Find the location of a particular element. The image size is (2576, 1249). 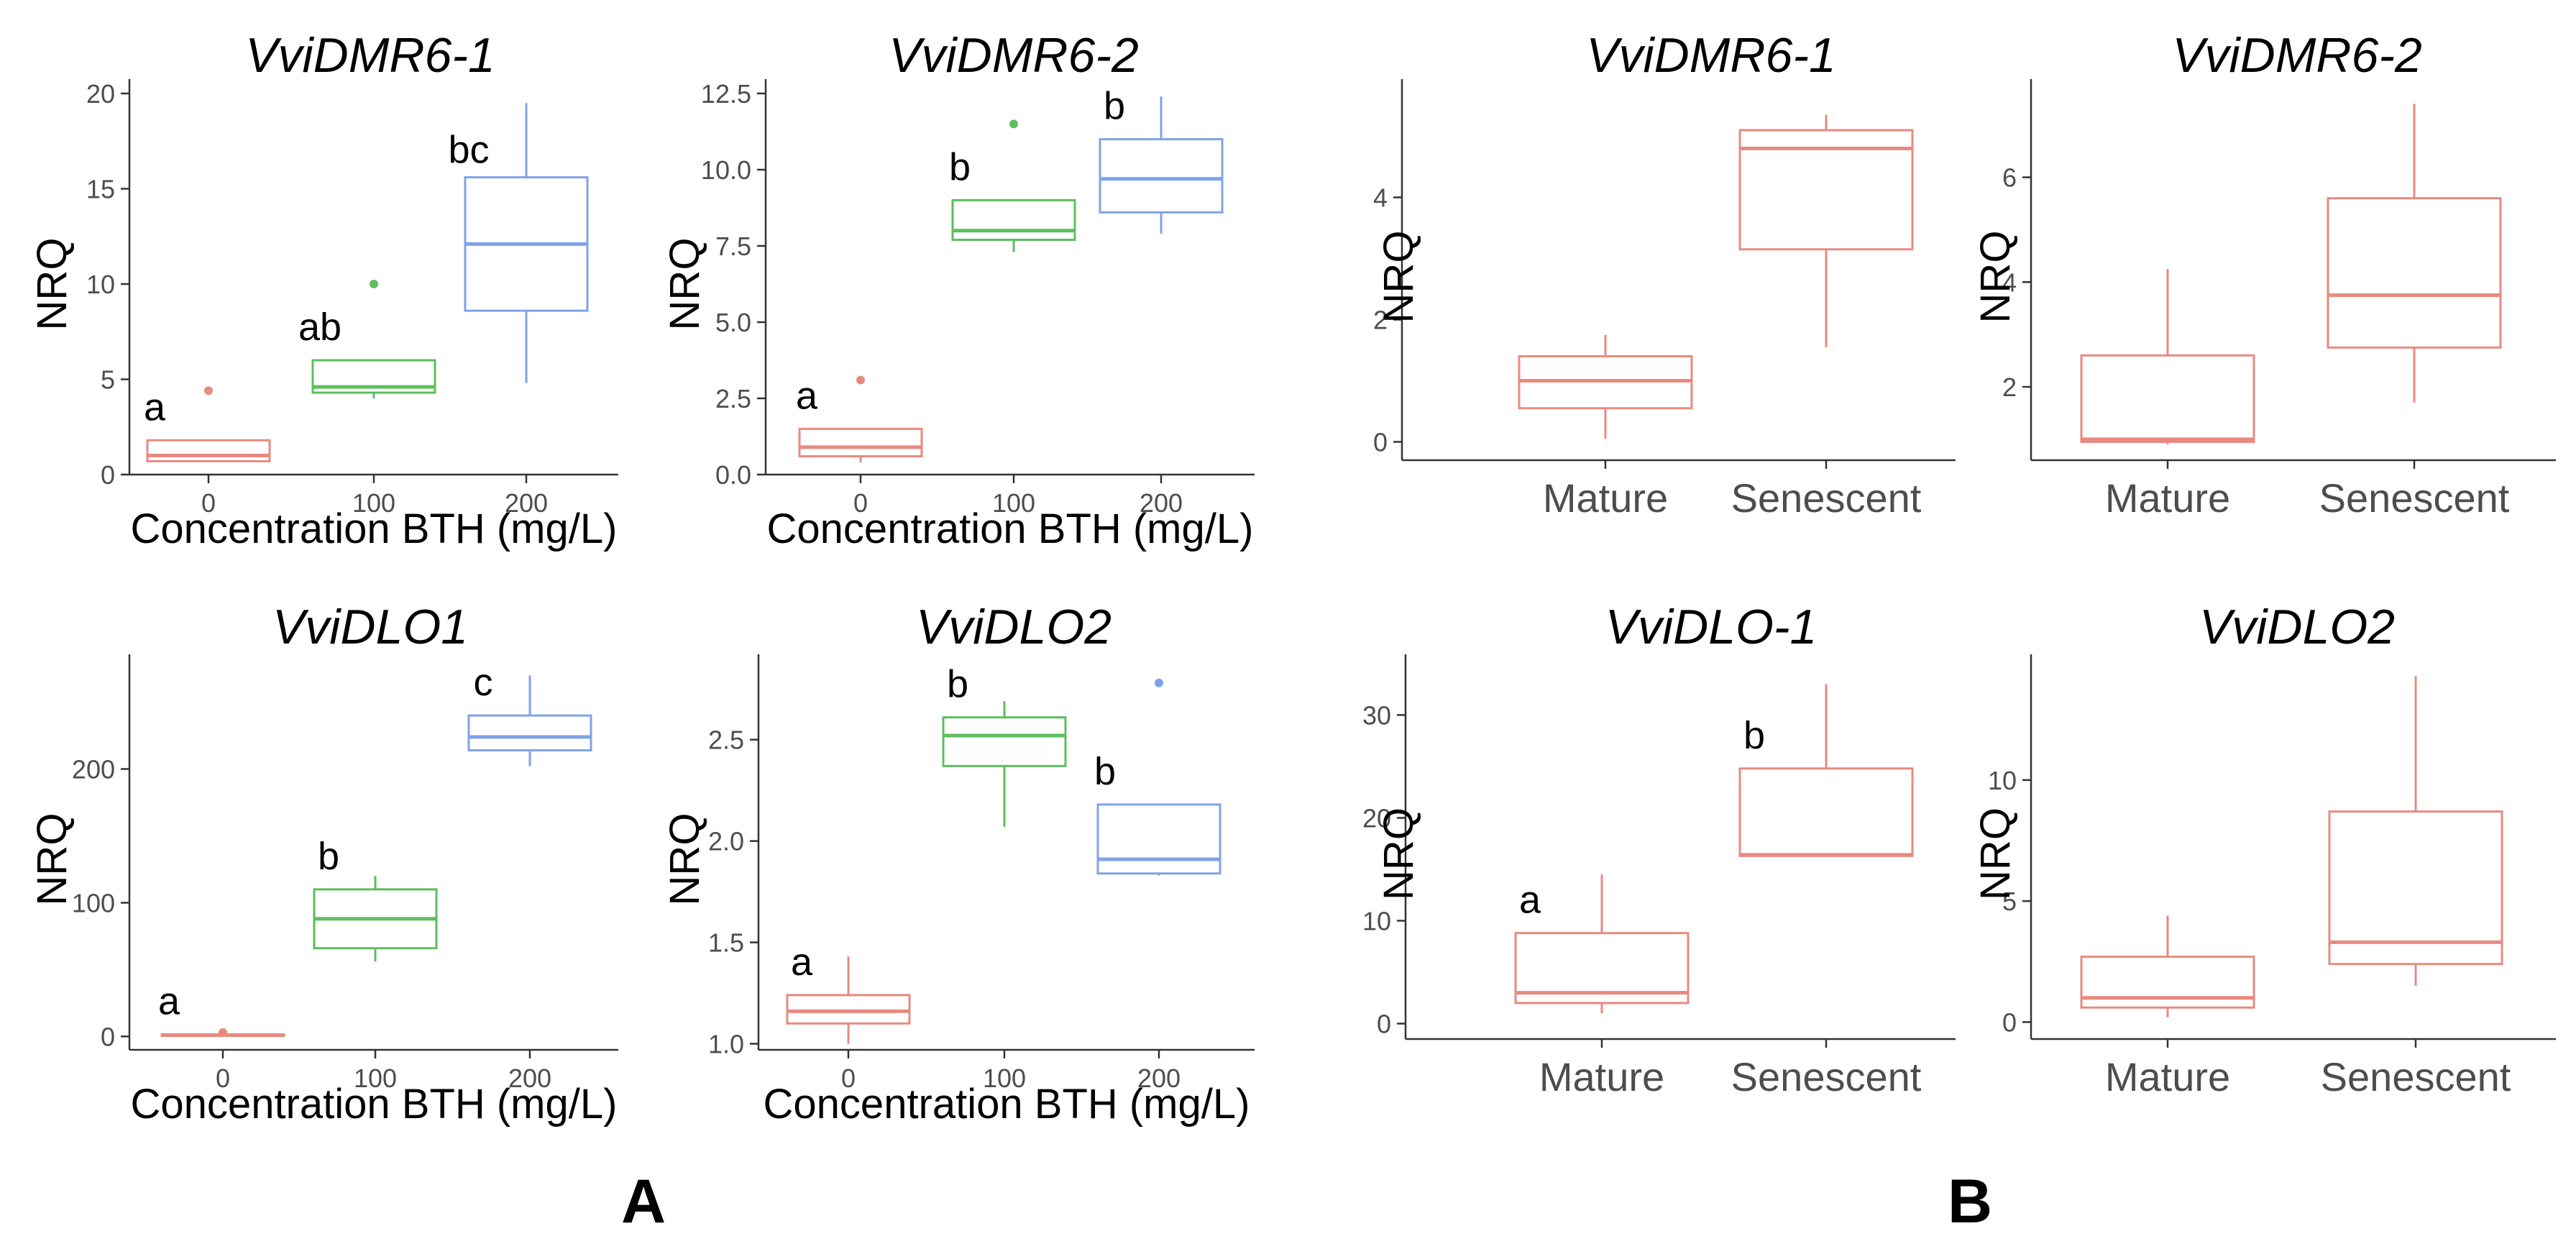

y-tick-label: 30 is located at coordinates (1376, 715).